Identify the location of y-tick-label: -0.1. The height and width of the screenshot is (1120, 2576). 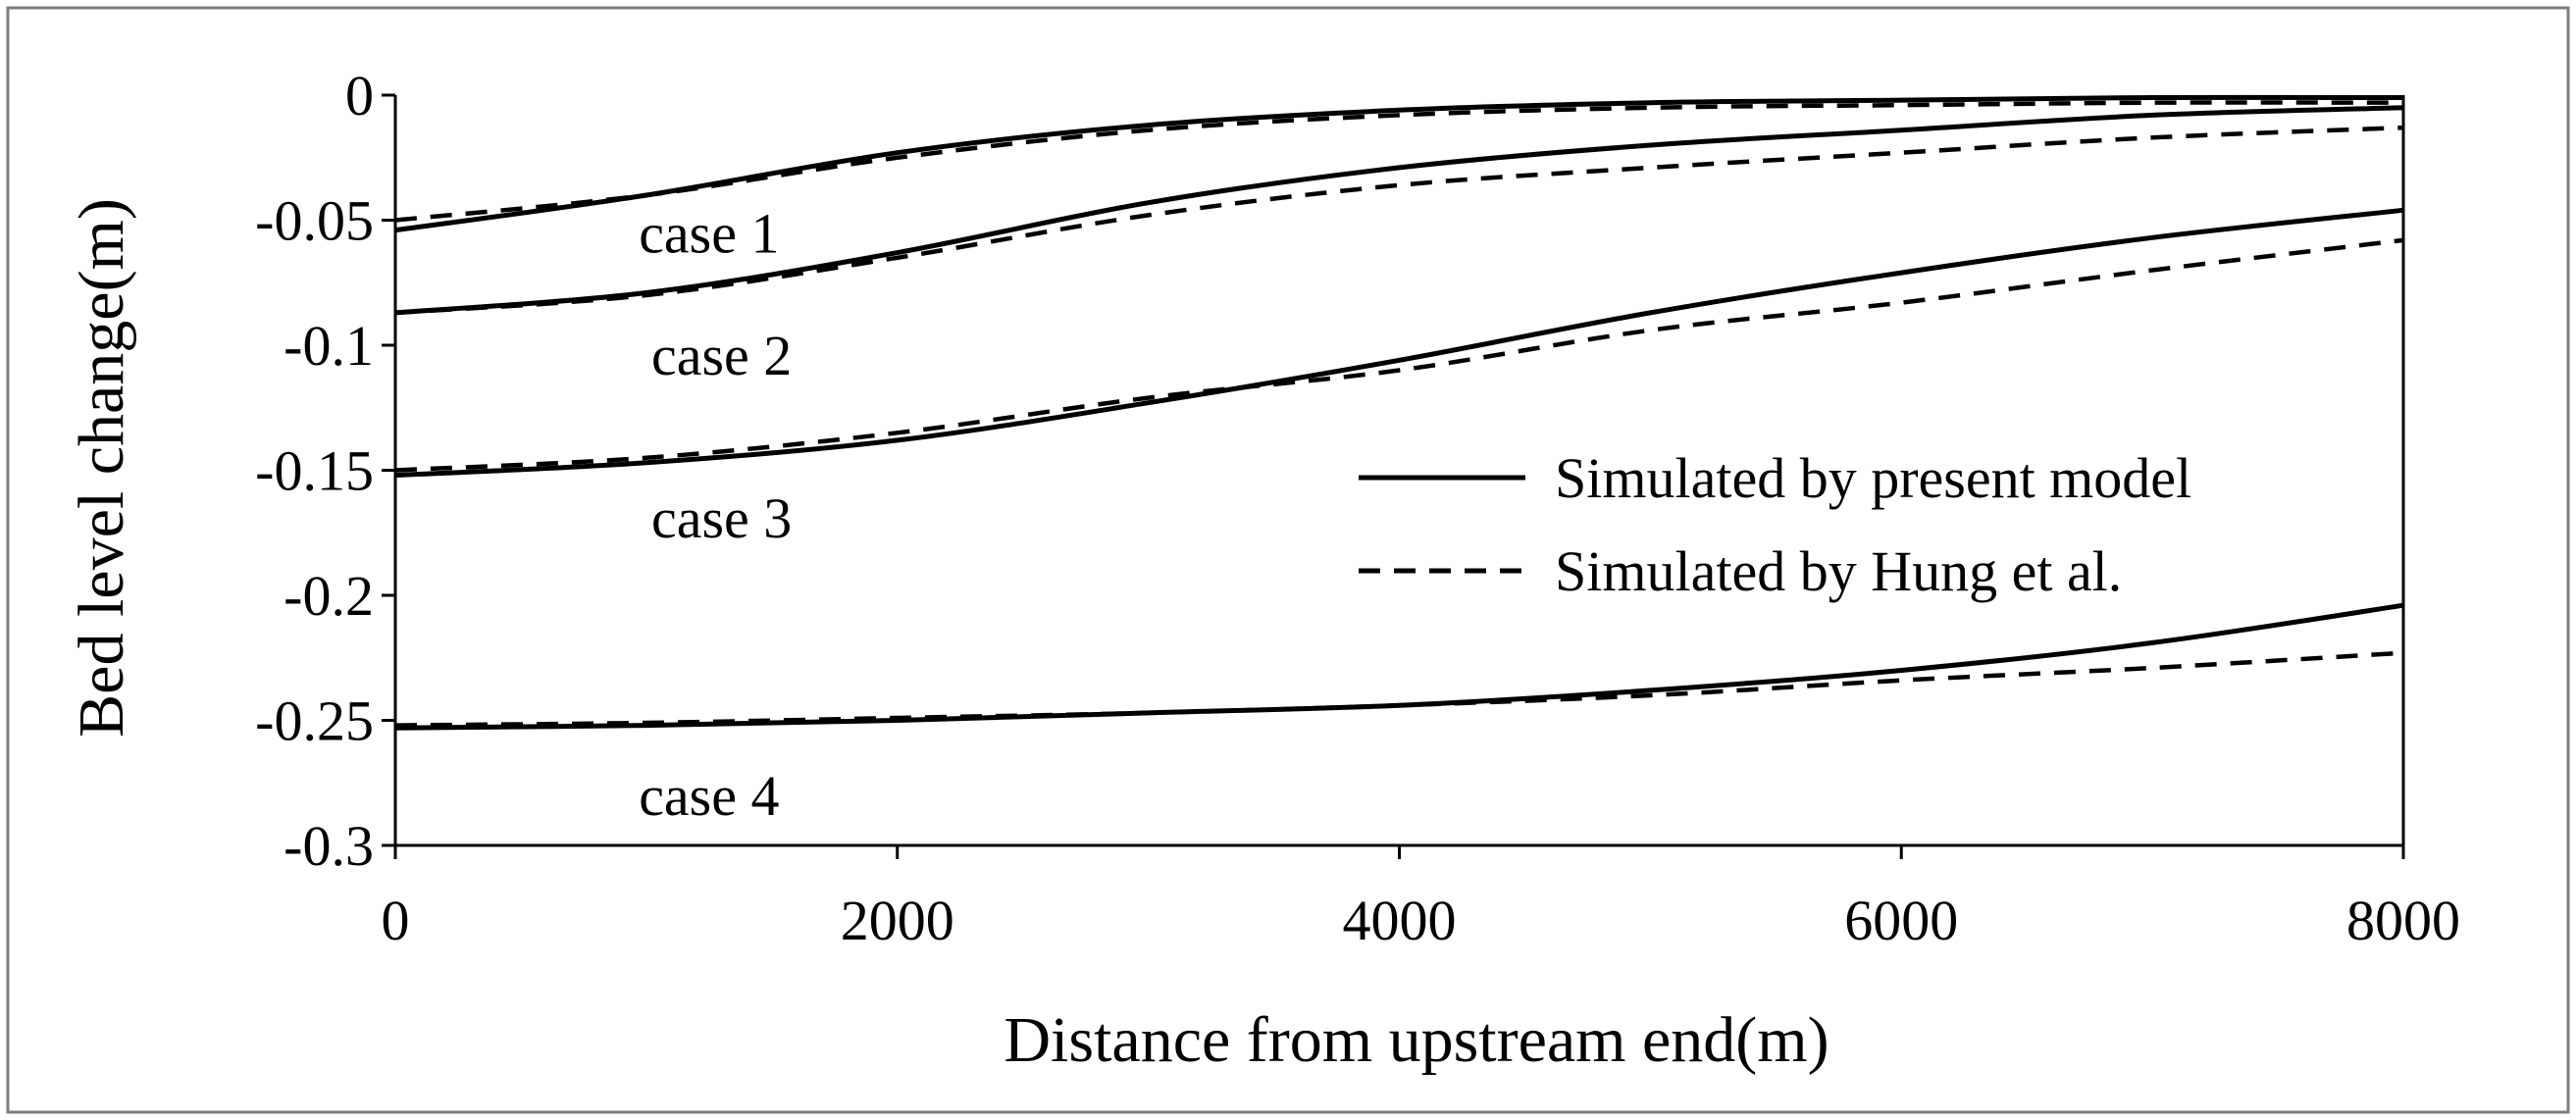
(328, 346).